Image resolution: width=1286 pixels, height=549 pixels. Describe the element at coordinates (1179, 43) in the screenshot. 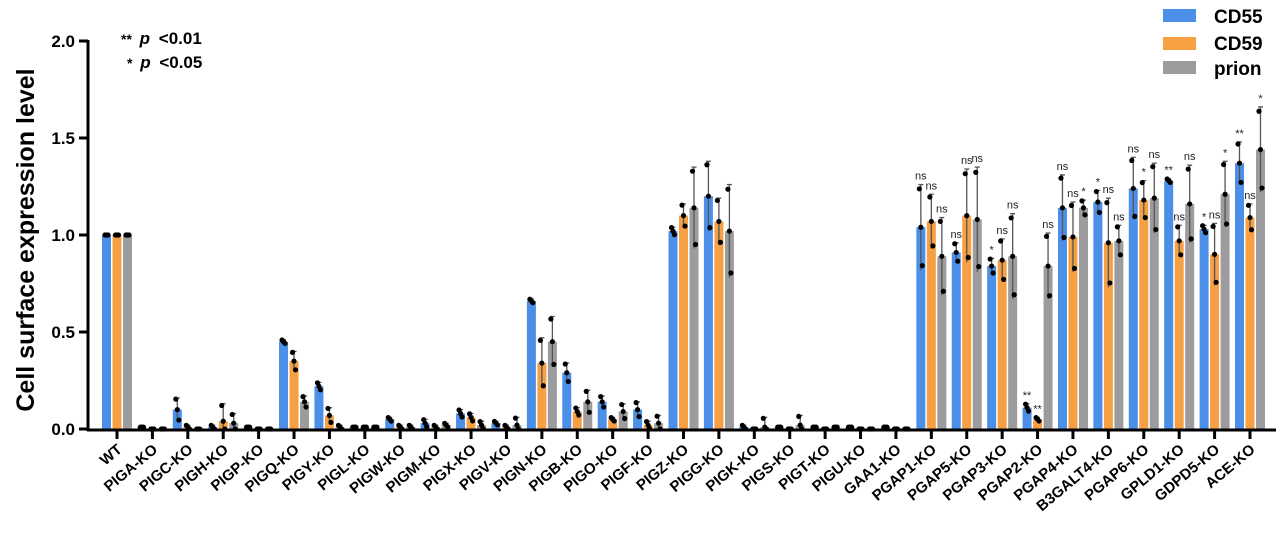

I see `legend-swatch-cd59` at that location.